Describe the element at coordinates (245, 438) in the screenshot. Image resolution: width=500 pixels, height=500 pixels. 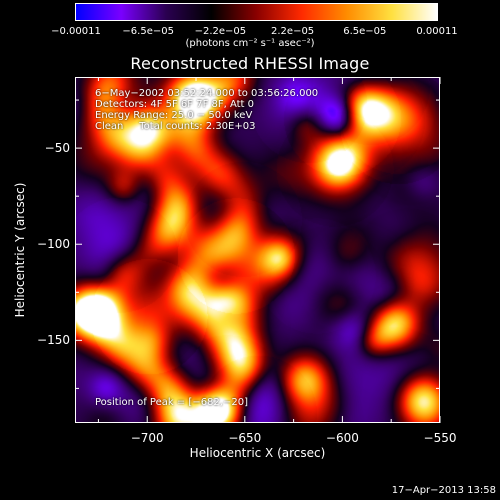
I see `x-tick-label: −650` at that location.